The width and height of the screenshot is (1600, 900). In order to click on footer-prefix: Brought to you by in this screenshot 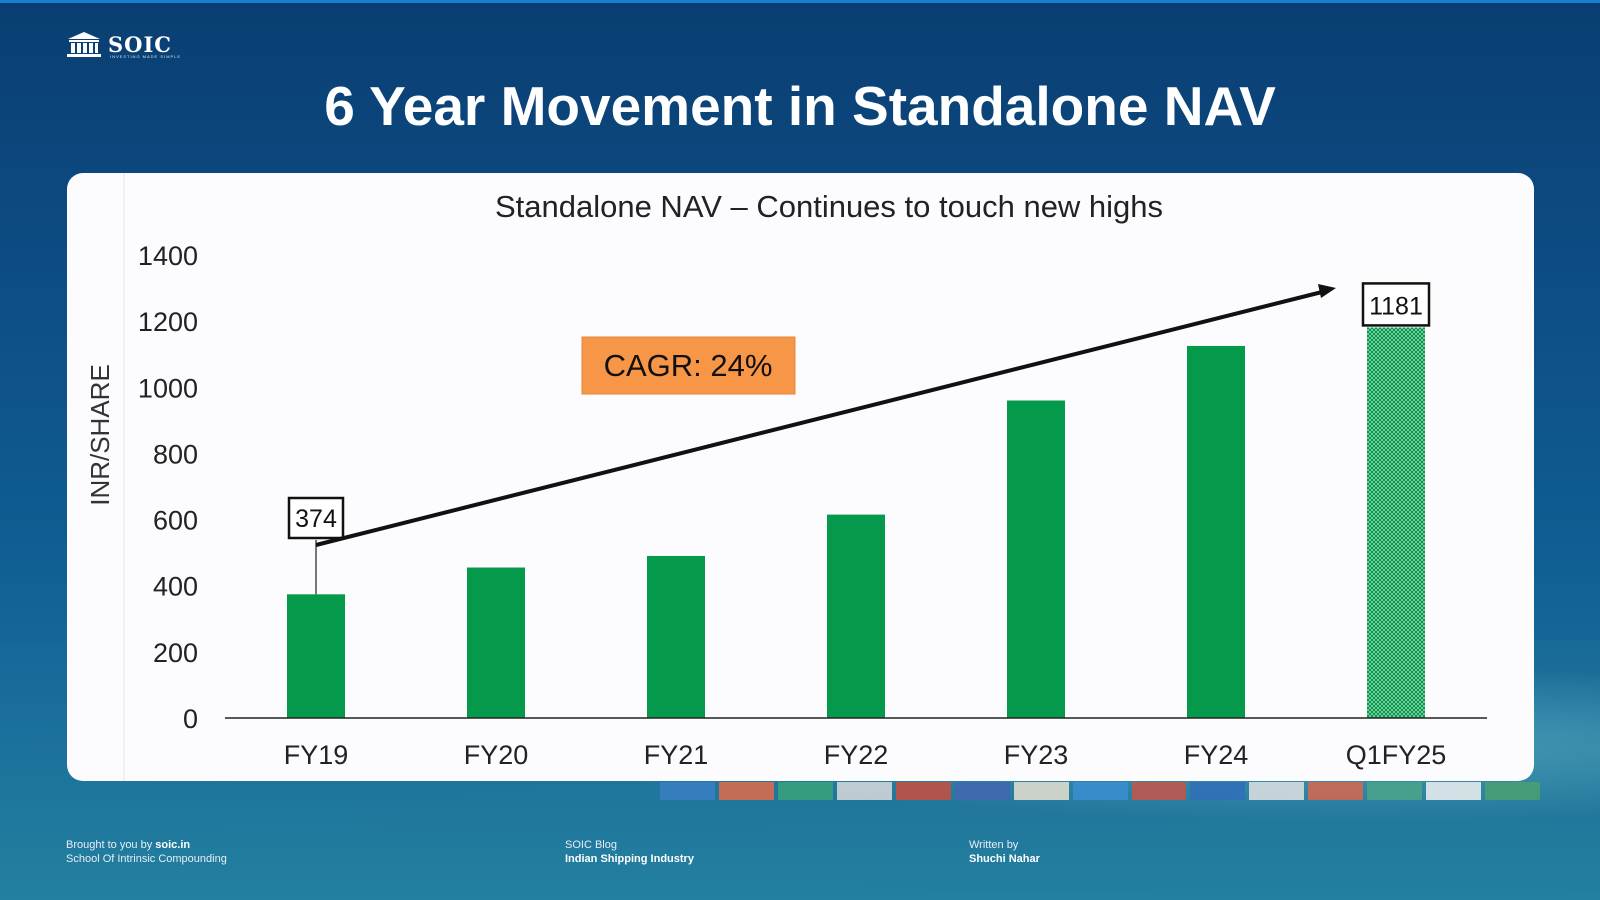, I will do `click(111, 845)`.